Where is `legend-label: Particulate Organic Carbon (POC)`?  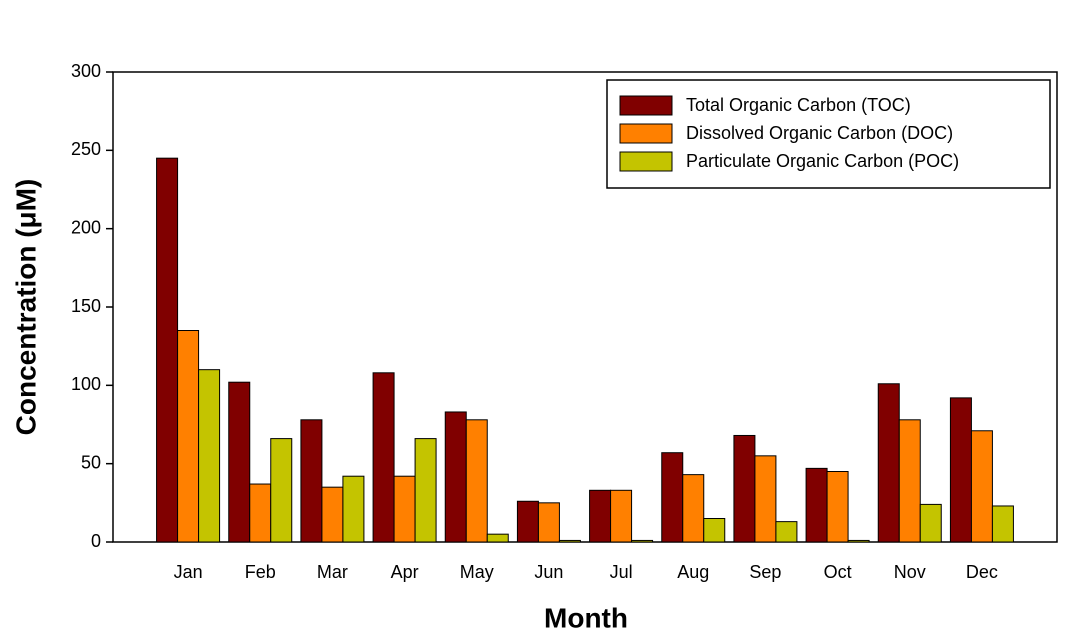 legend-label: Particulate Organic Carbon (POC) is located at coordinates (822, 161).